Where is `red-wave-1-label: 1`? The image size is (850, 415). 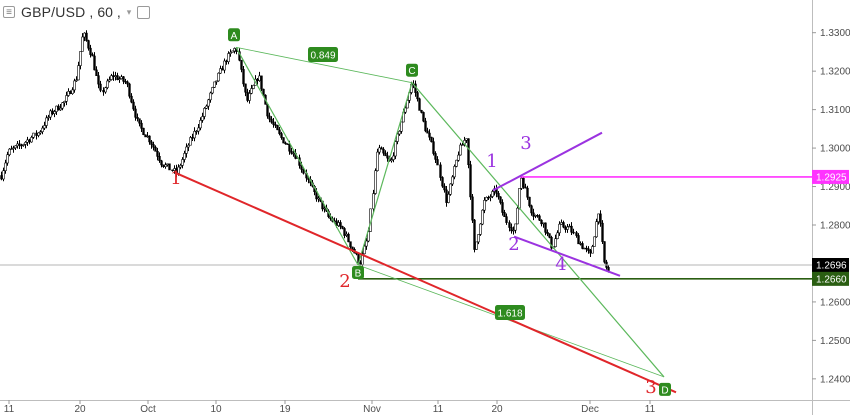
red-wave-1-label: 1 is located at coordinates (175, 178).